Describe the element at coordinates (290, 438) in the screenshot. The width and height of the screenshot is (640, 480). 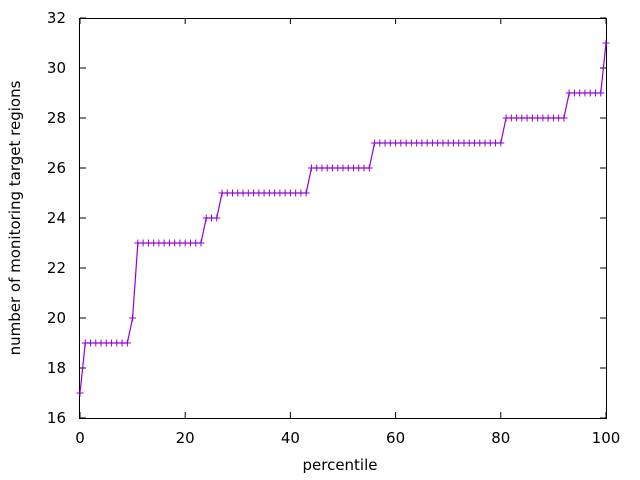
I see `x-tick-label: 40` at that location.